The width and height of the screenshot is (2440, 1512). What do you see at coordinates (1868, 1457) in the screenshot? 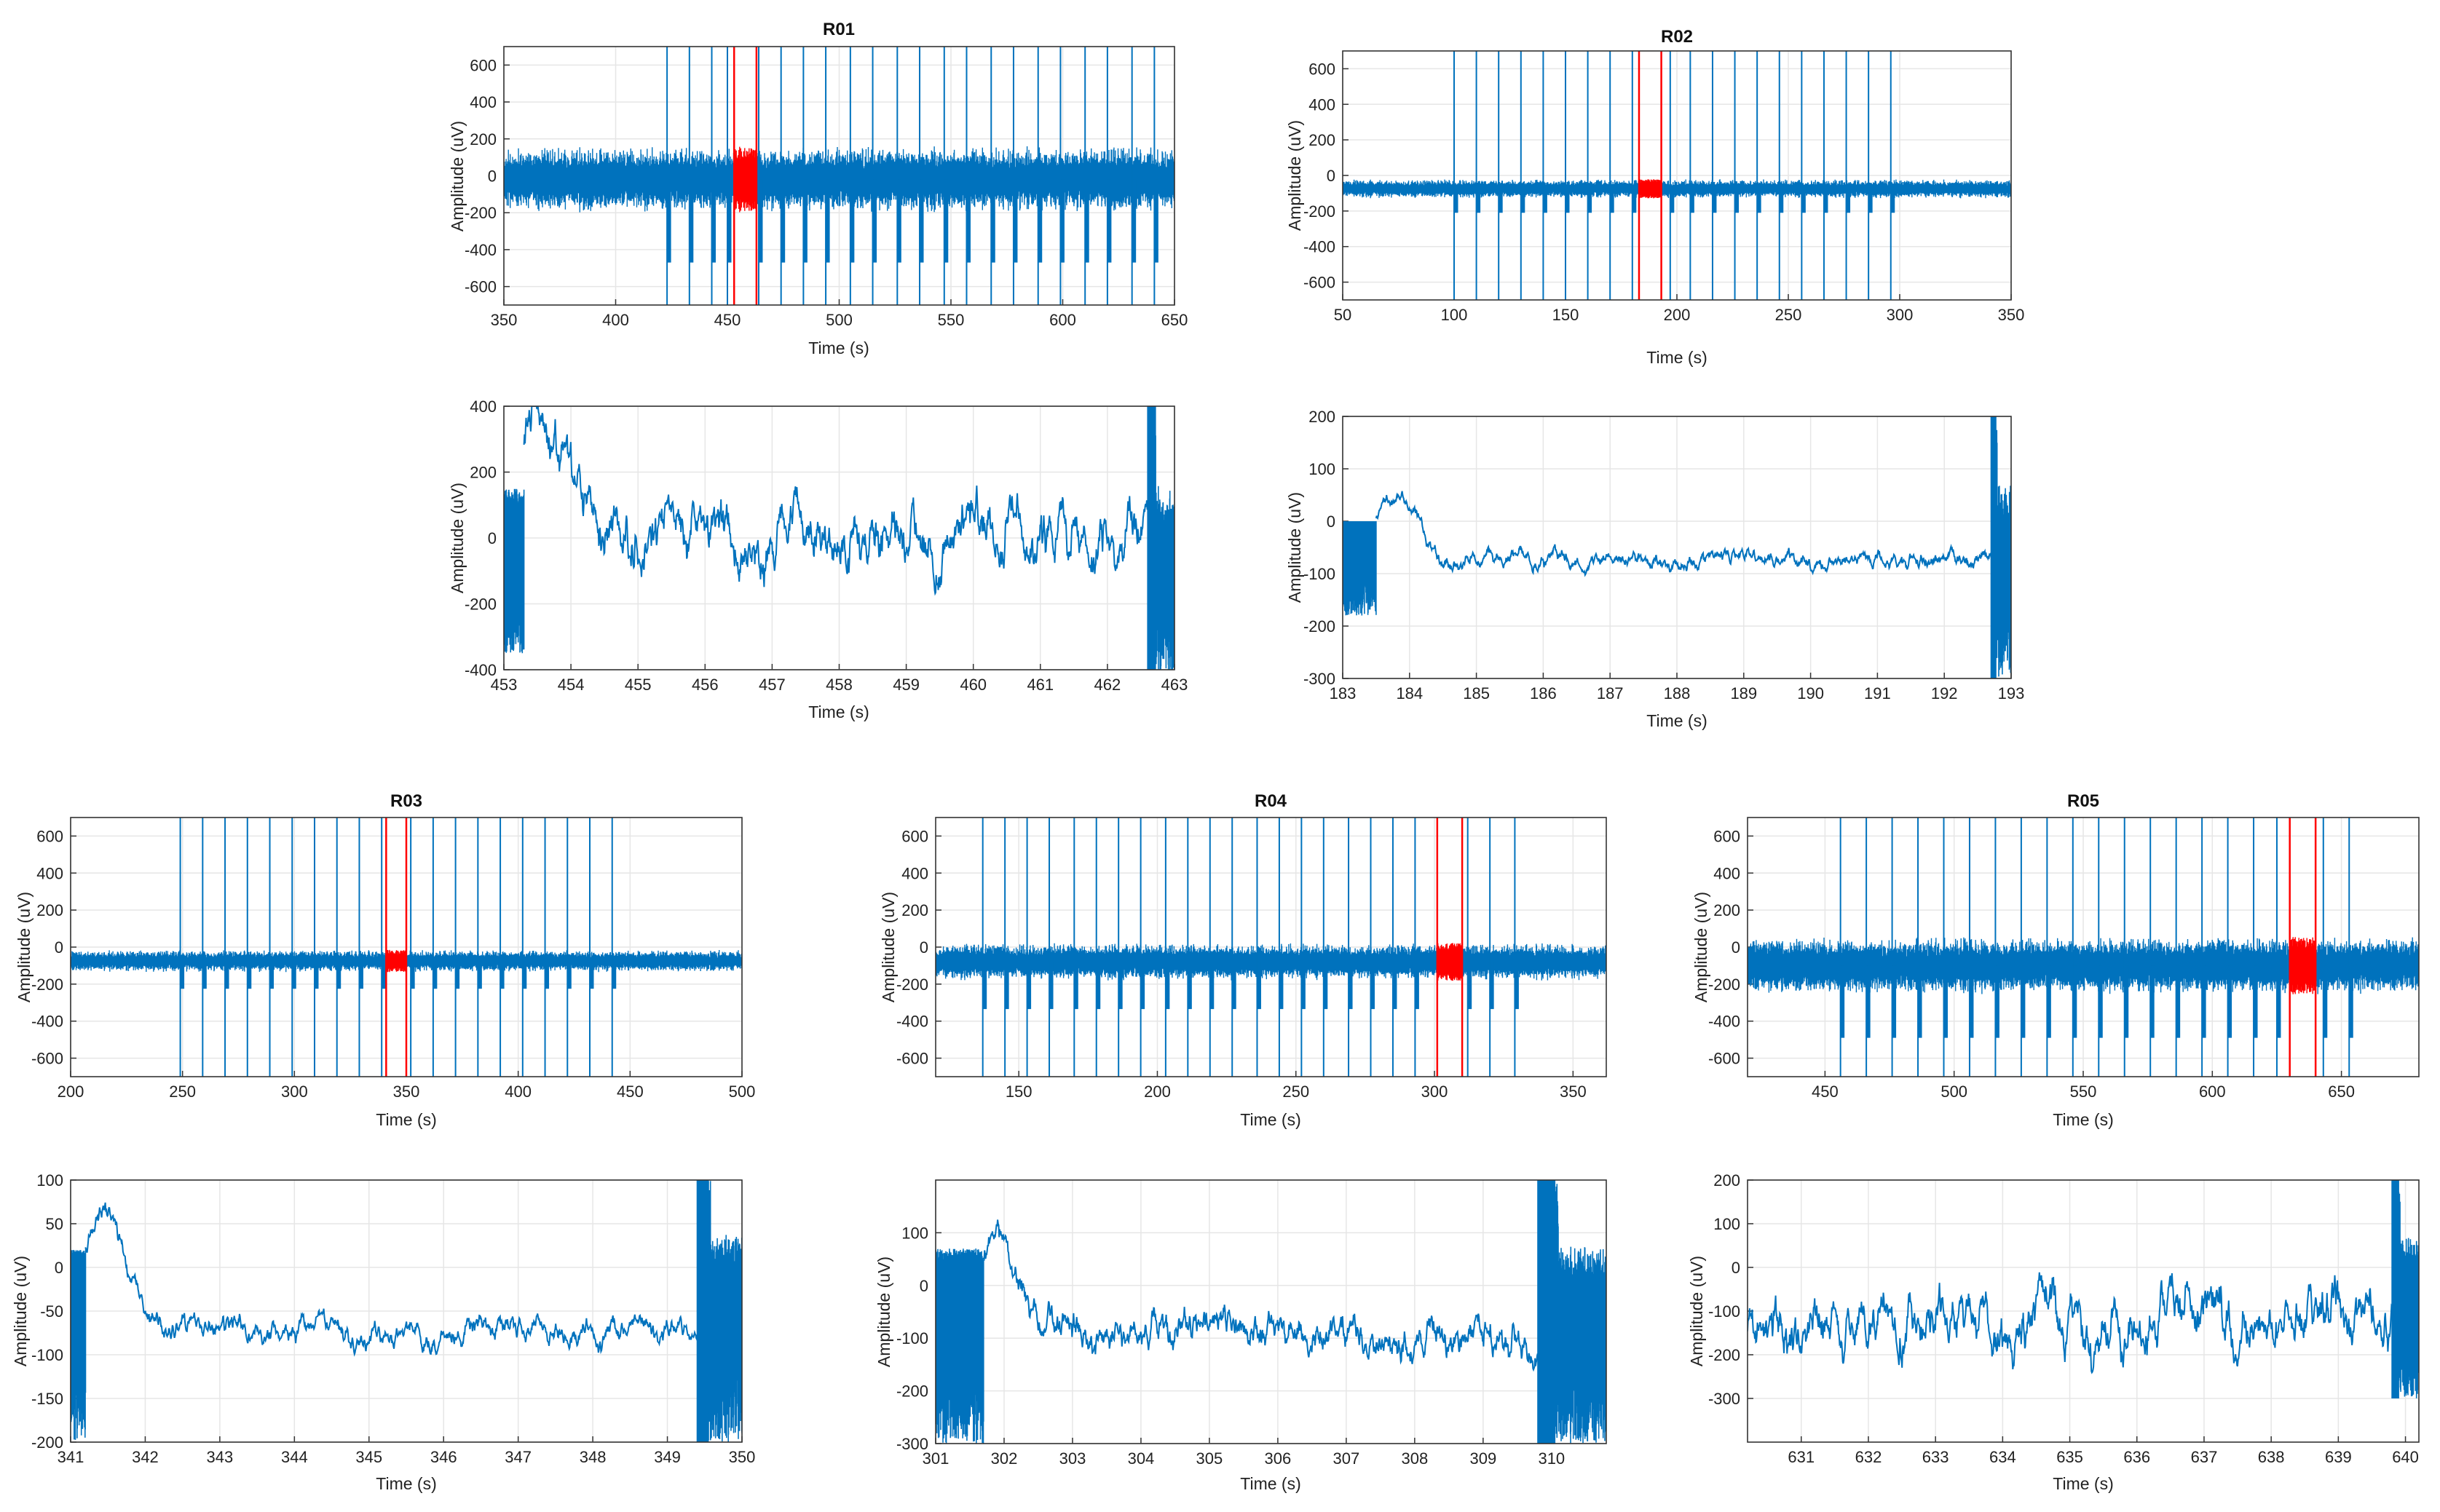
I see `x-tick-label: 632` at bounding box center [1868, 1457].